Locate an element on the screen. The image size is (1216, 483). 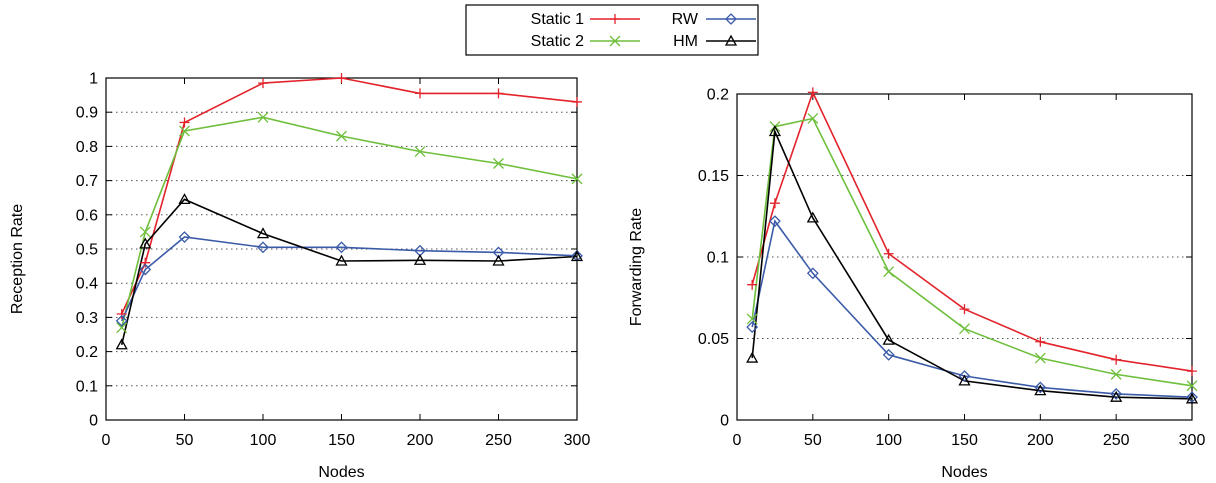
y-tick-label: 0.4 is located at coordinates (87, 284).